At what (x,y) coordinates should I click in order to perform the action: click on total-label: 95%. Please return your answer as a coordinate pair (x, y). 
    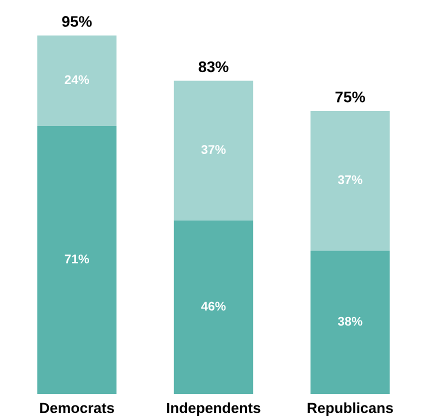
    Looking at the image, I should click on (77, 21).